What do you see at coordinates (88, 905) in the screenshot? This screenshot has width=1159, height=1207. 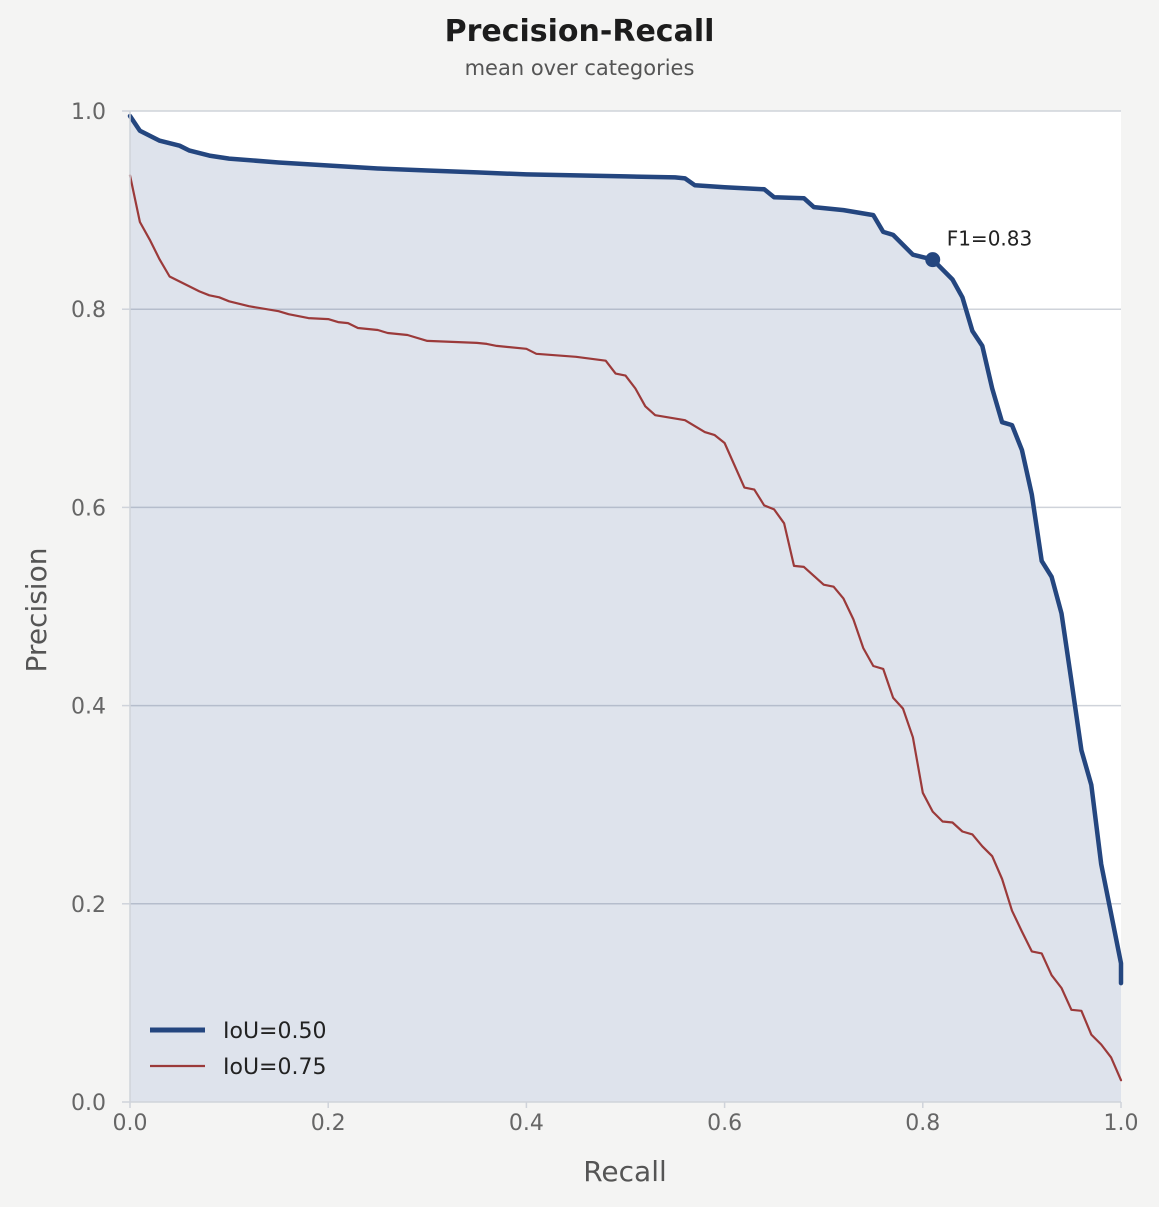 I see `y-tick-label: 0.2` at bounding box center [88, 905].